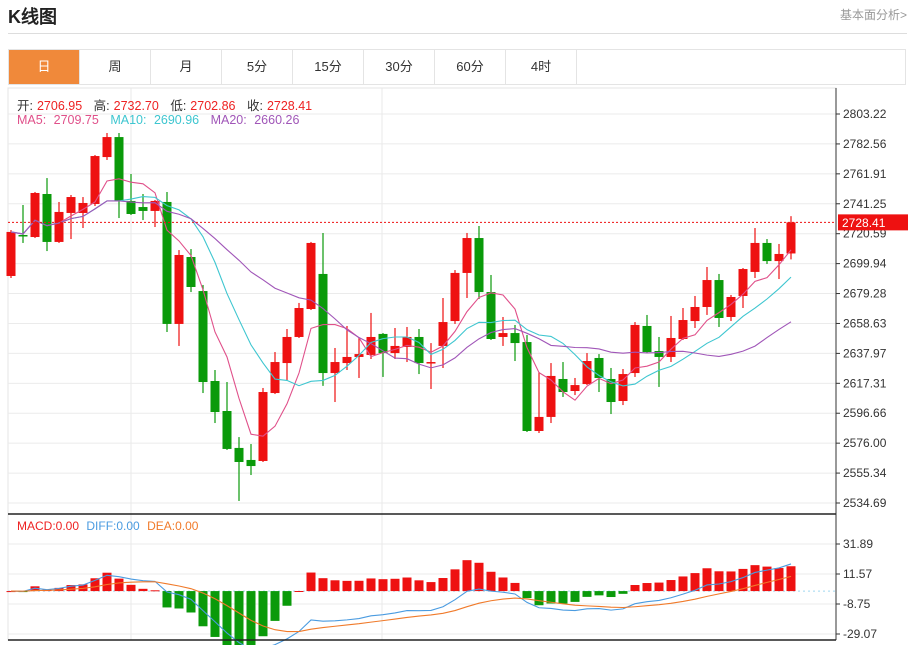  What do you see at coordinates (44, 67) in the screenshot?
I see `tab-day: 日` at bounding box center [44, 67].